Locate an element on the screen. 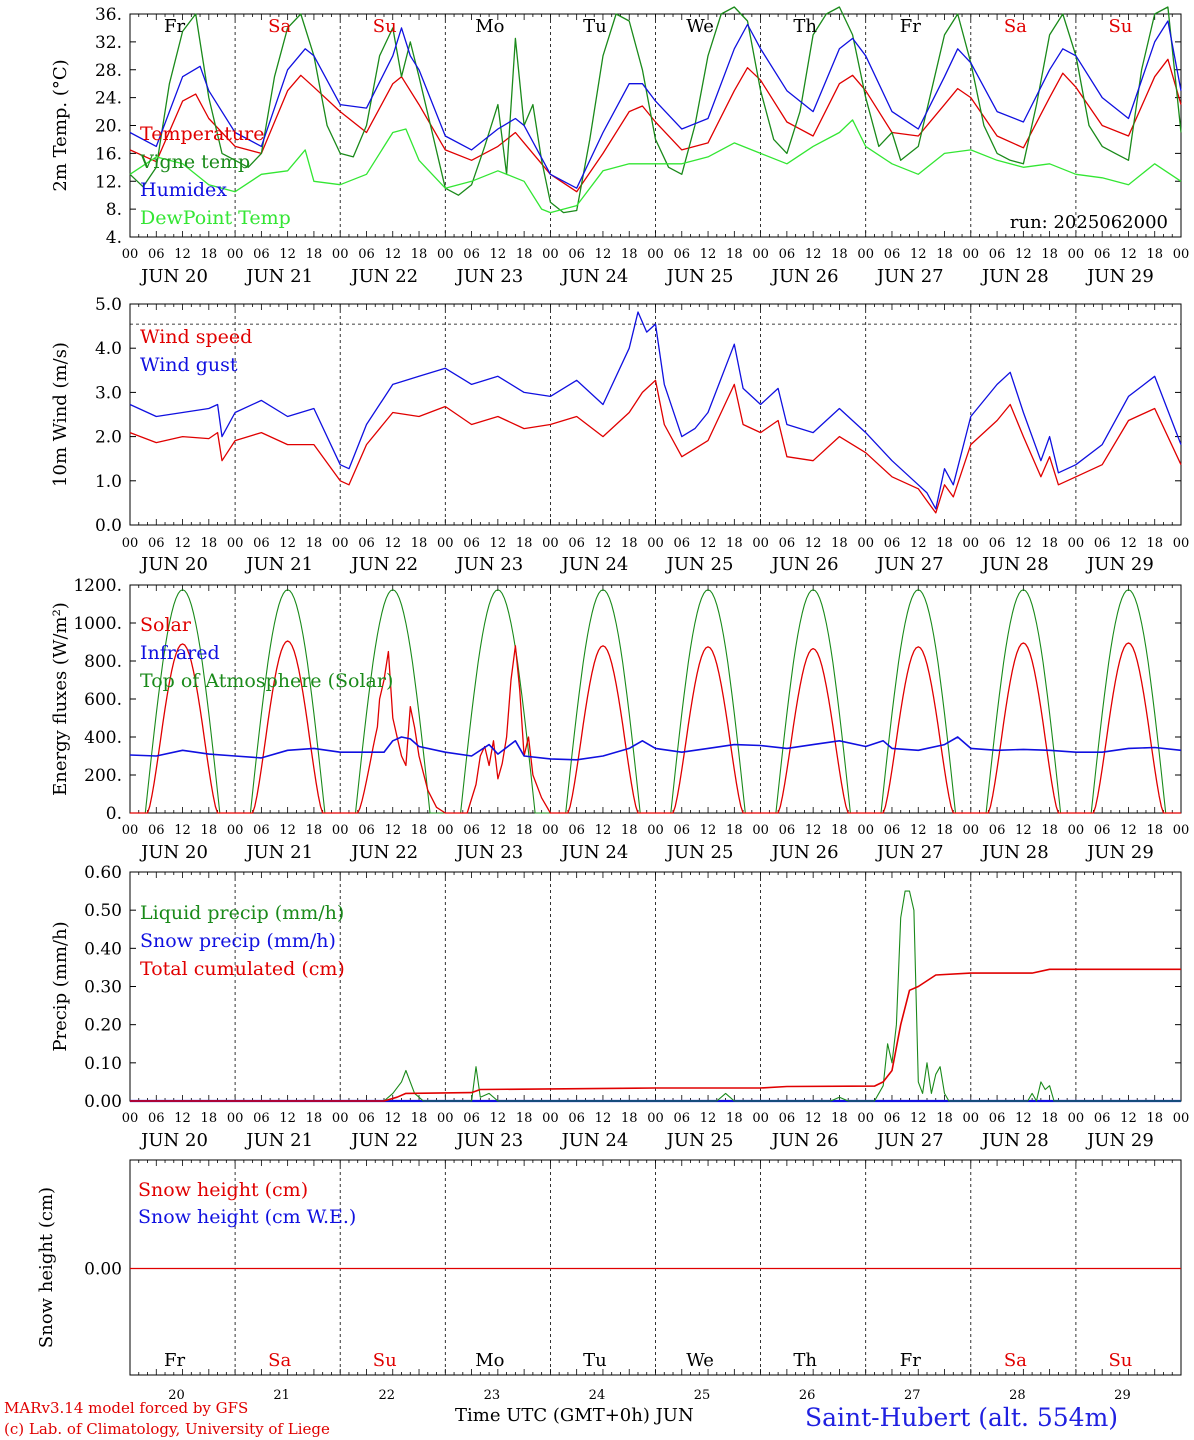 The width and height of the screenshot is (1194, 1440). wind-ytick-label: 2.0 is located at coordinates (108, 438).